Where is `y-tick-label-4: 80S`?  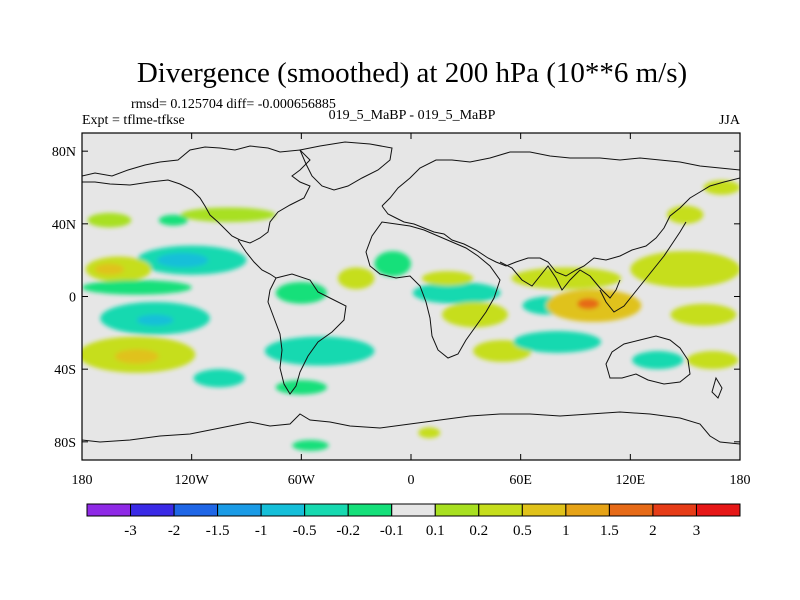 y-tick-label-4: 80S is located at coordinates (65, 443).